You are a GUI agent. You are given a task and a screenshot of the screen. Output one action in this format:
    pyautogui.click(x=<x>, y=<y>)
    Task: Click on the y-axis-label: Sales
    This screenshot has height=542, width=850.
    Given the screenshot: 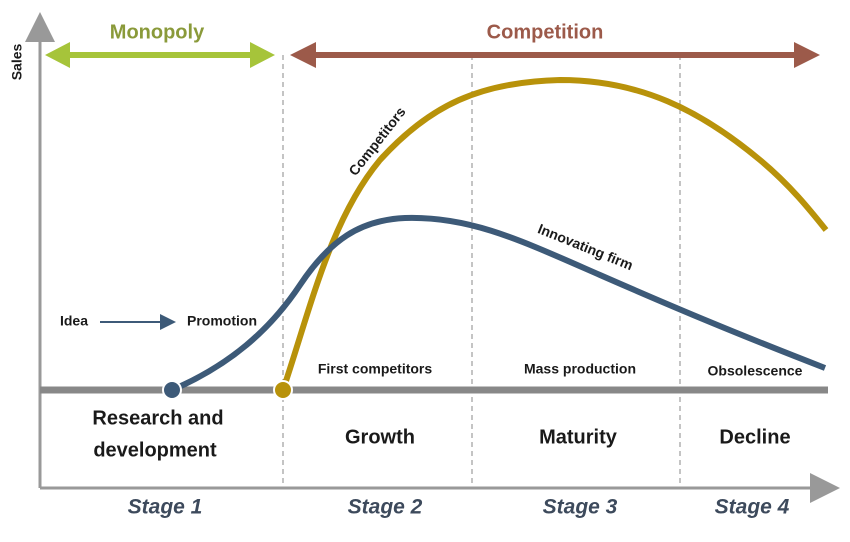 What is the action you would take?
    pyautogui.click(x=17, y=61)
    